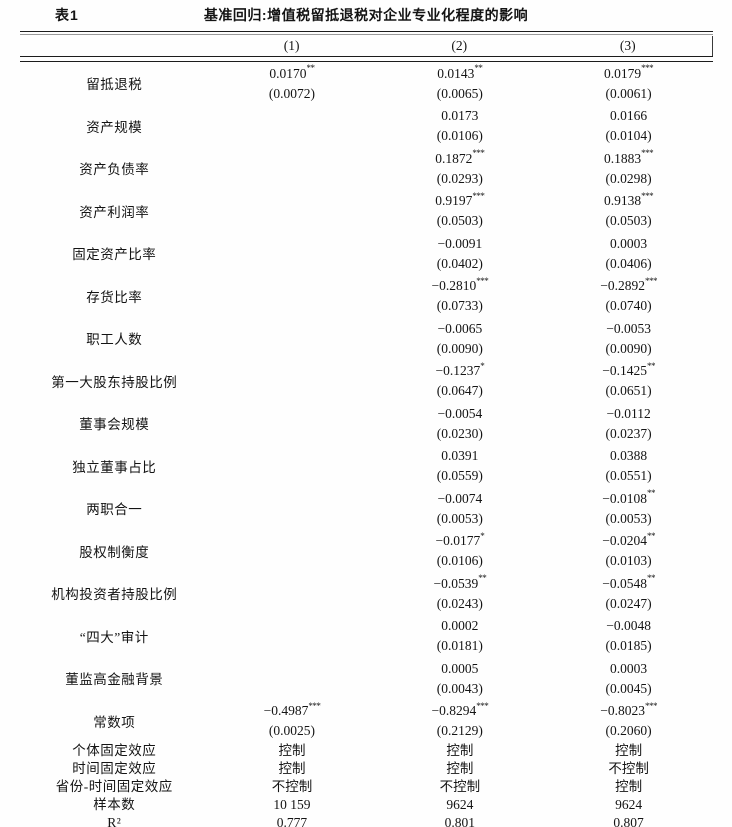  Describe the element at coordinates (628, 338) in the screenshot. I see `coef-cell: −0.0053 (0.0090)` at that location.